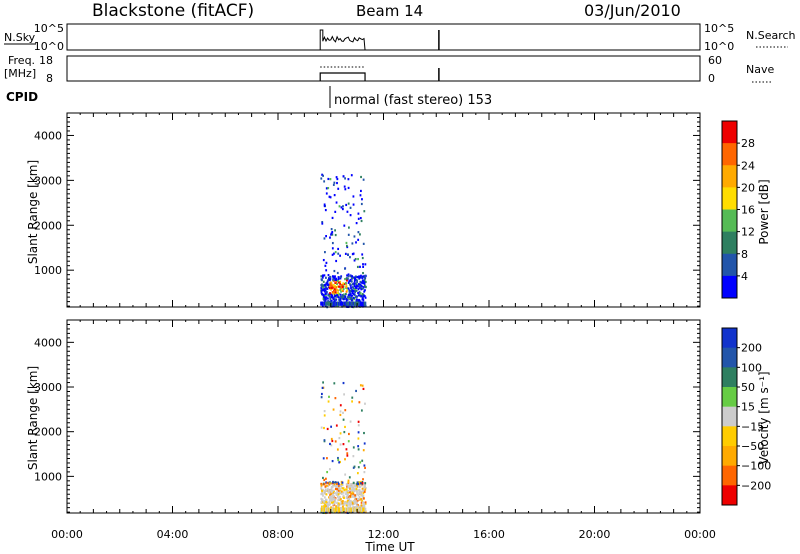  Describe the element at coordinates (173, 534) in the screenshot. I see `x-tick-label: 04:00` at that location.